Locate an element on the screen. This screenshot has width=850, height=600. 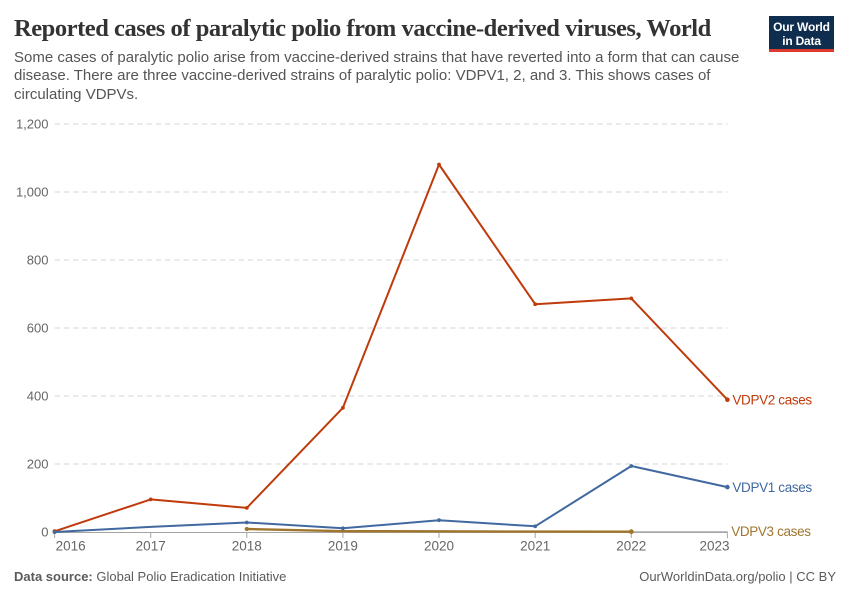
svg-text: 2022 is located at coordinates (631, 546).